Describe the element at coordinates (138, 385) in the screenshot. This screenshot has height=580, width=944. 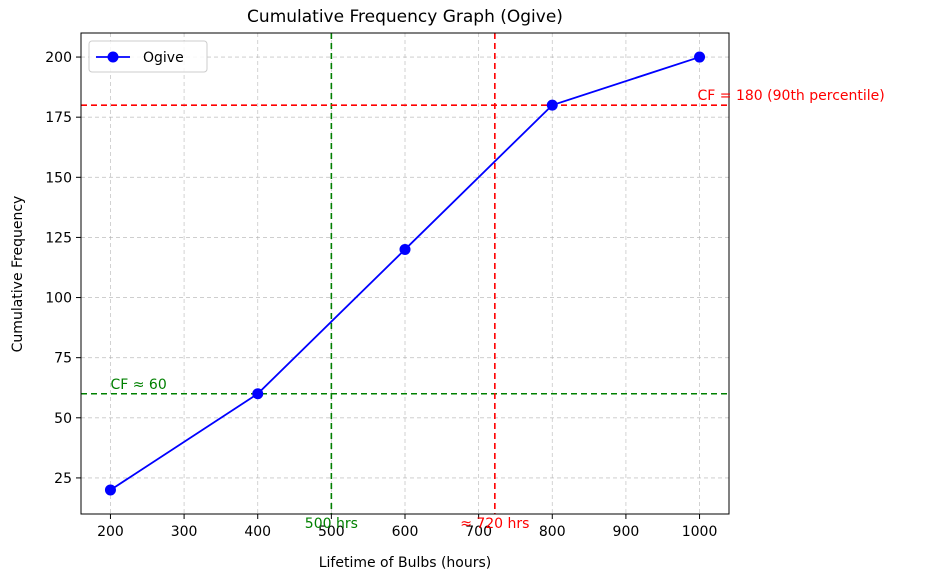
I see `annotation-label: CF ≈ 60` at that location.